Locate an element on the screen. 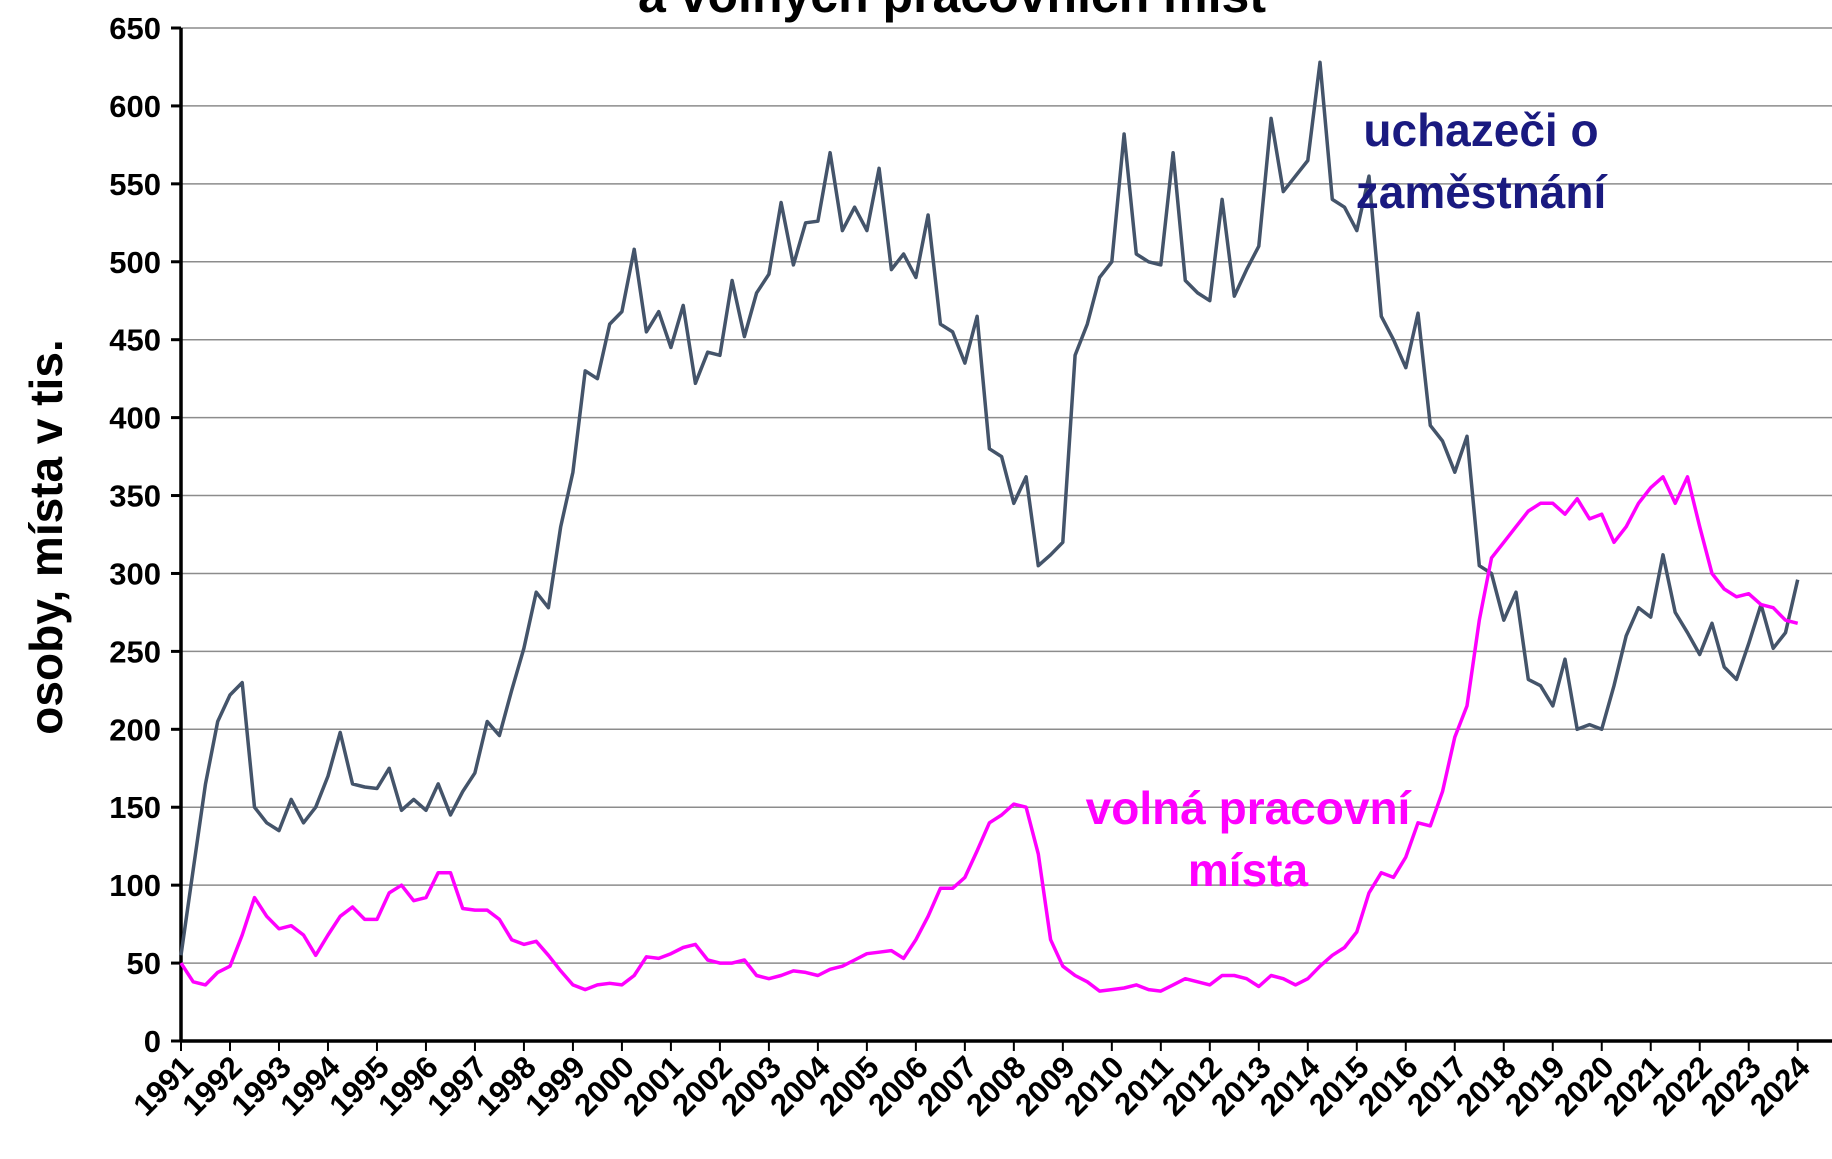 The width and height of the screenshot is (1832, 1159). y-tick-label: 0 is located at coordinates (152, 1041).